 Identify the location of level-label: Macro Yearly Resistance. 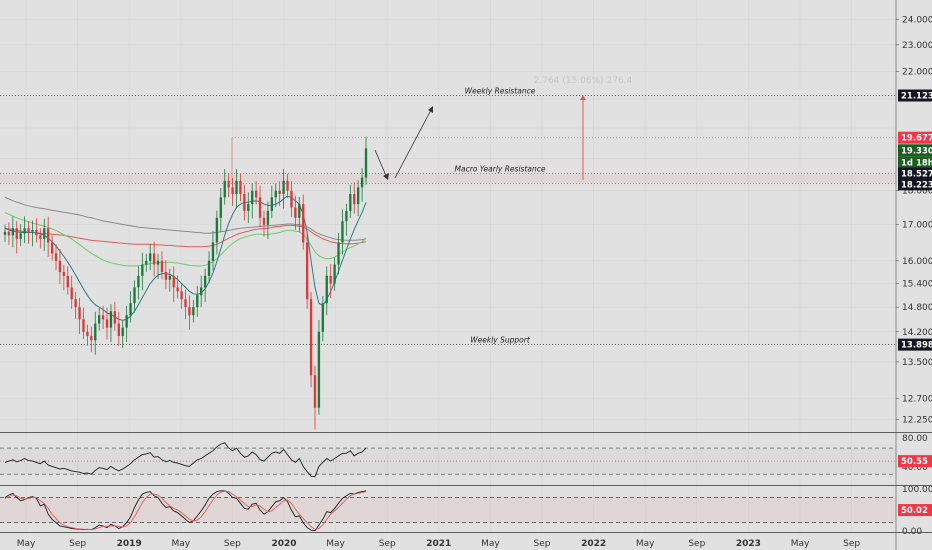
(500, 169).